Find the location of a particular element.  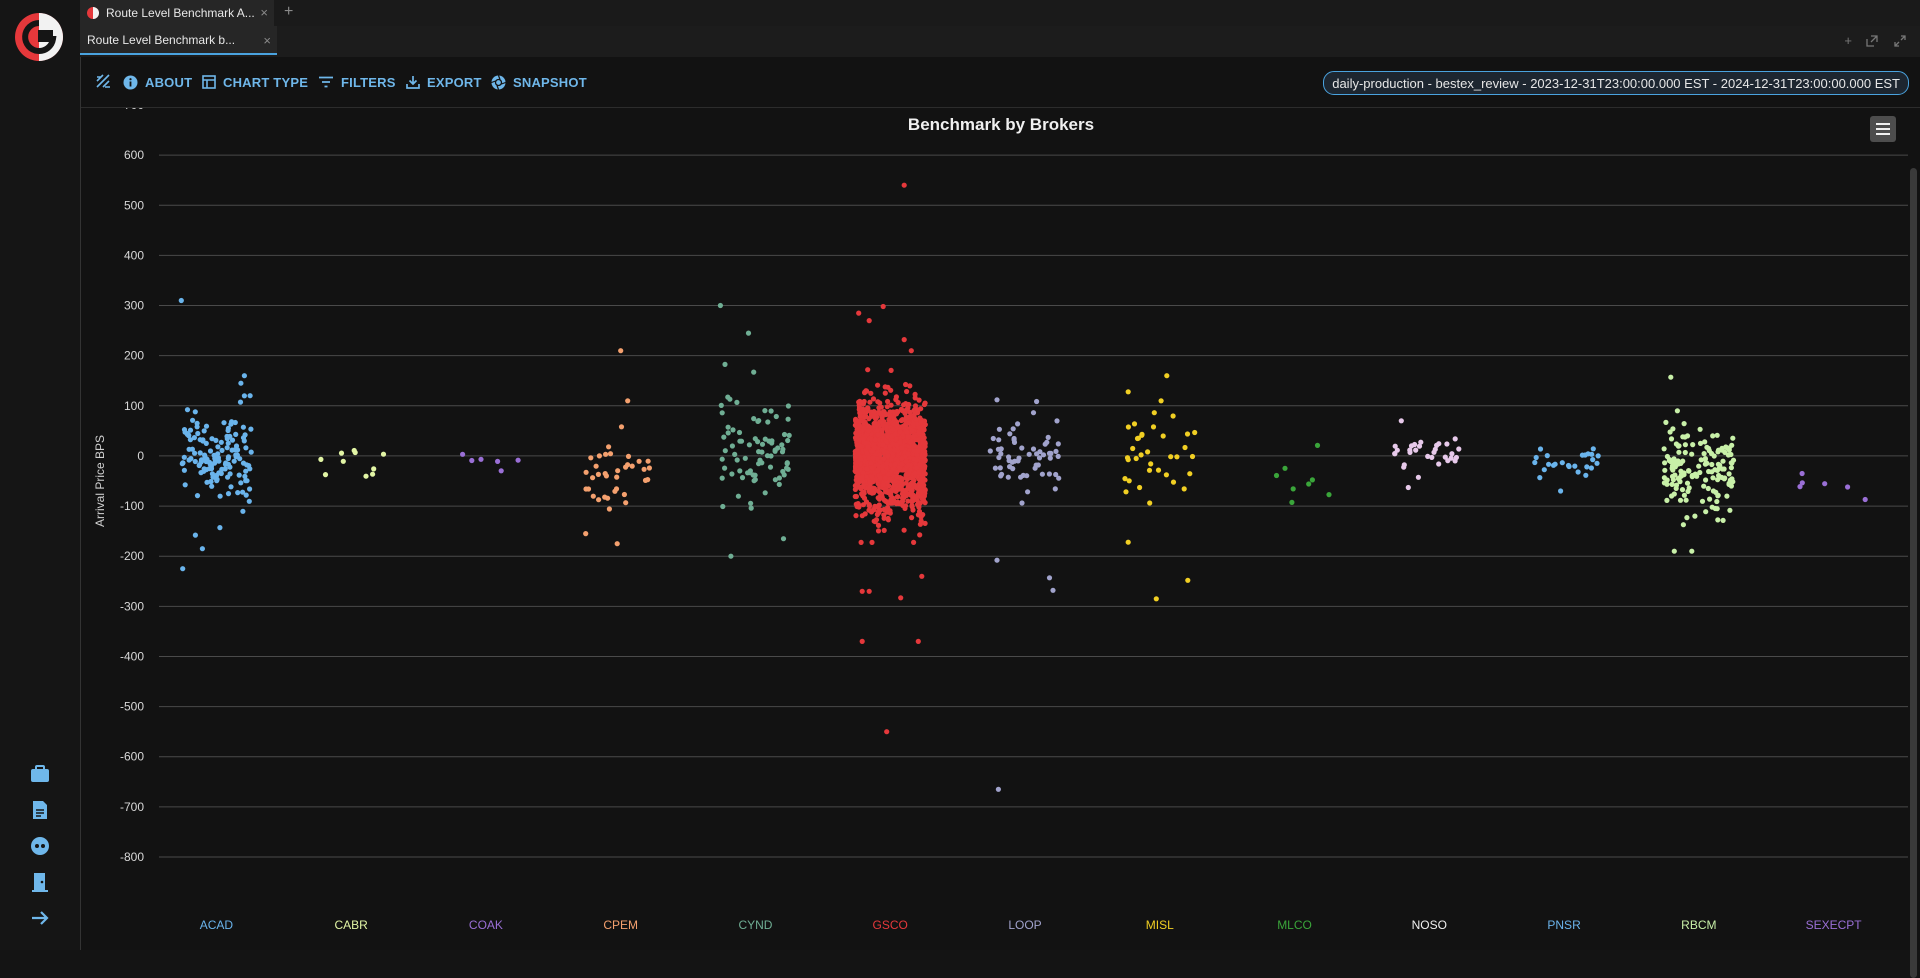

new-tab-icon: + is located at coordinates (289, 11).